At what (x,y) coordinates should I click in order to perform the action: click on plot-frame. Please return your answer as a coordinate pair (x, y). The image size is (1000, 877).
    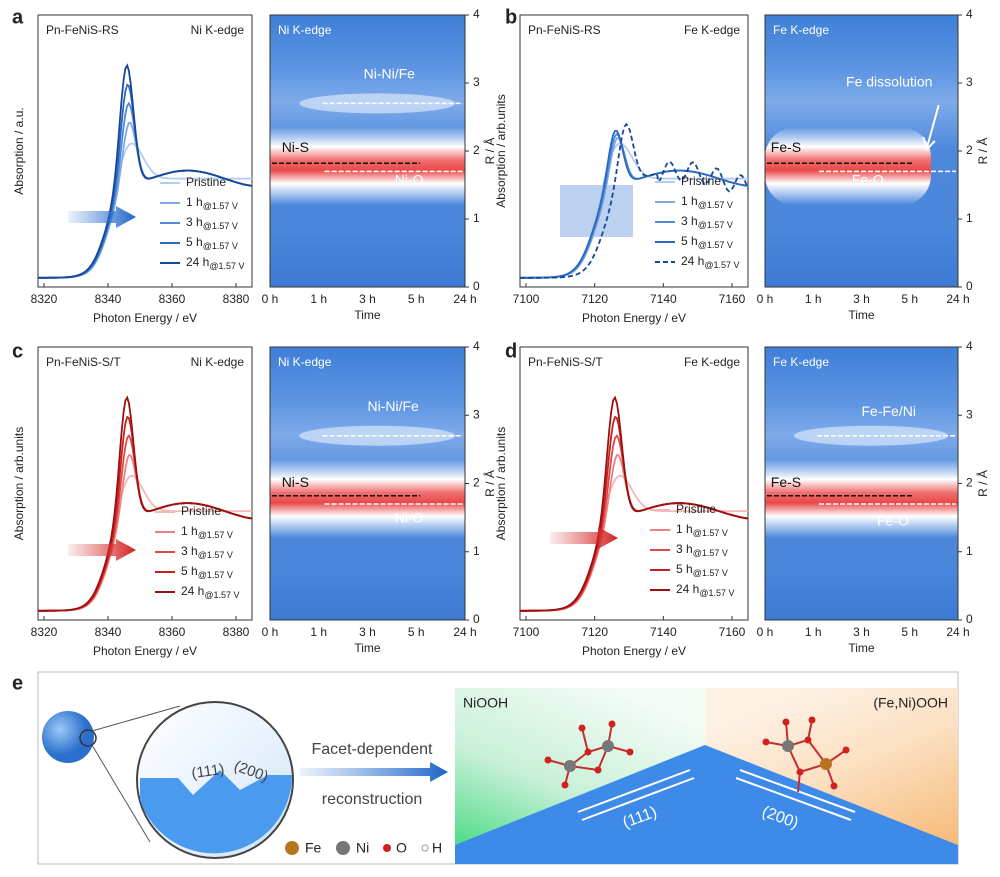
    Looking at the image, I should click on (634, 151).